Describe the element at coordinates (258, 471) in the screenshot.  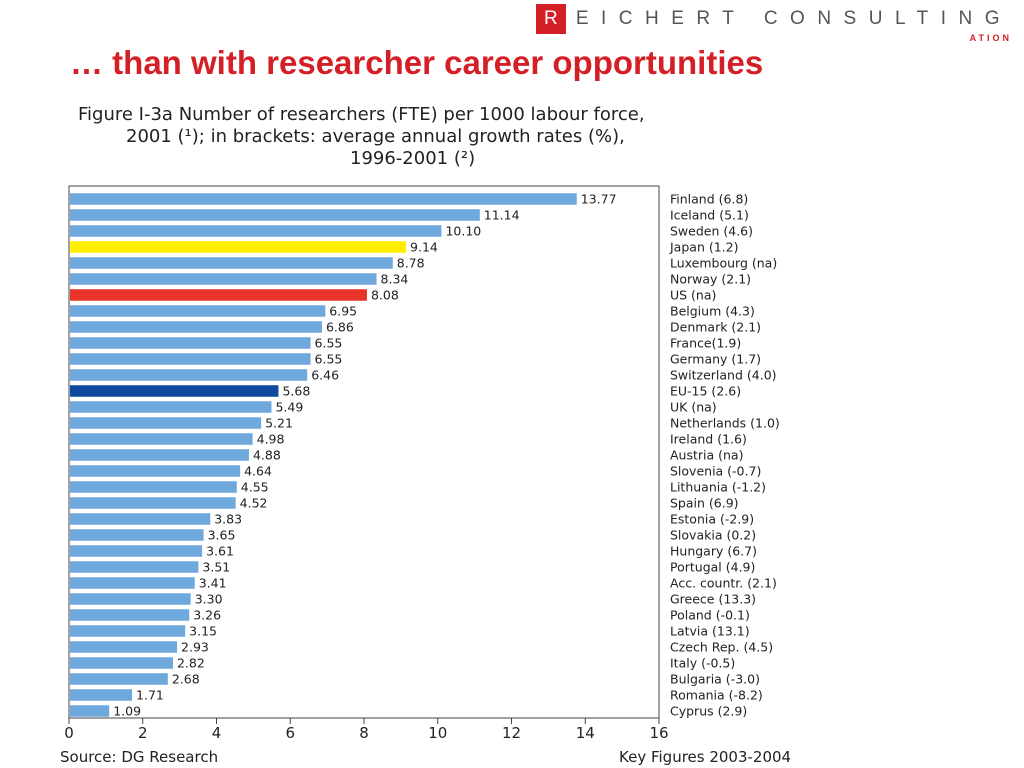
I see `bar-value-label: 4.64` at that location.